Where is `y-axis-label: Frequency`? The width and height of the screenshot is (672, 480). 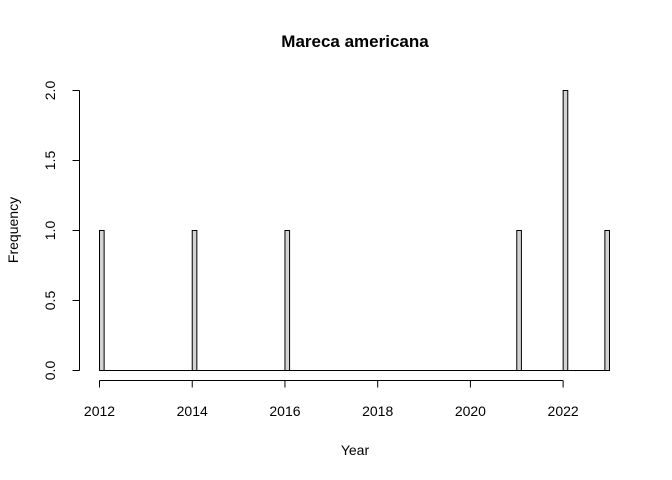 y-axis-label: Frequency is located at coordinates (13, 230).